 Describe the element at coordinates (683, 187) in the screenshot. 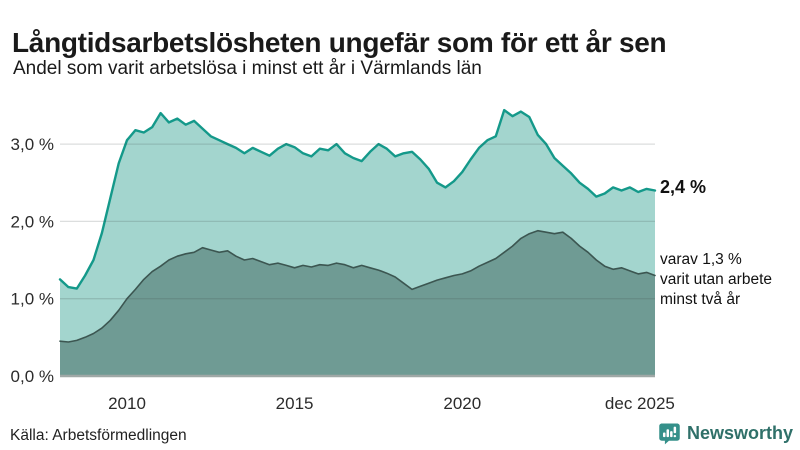

I see `latest-value-label: 2,4 %` at that location.